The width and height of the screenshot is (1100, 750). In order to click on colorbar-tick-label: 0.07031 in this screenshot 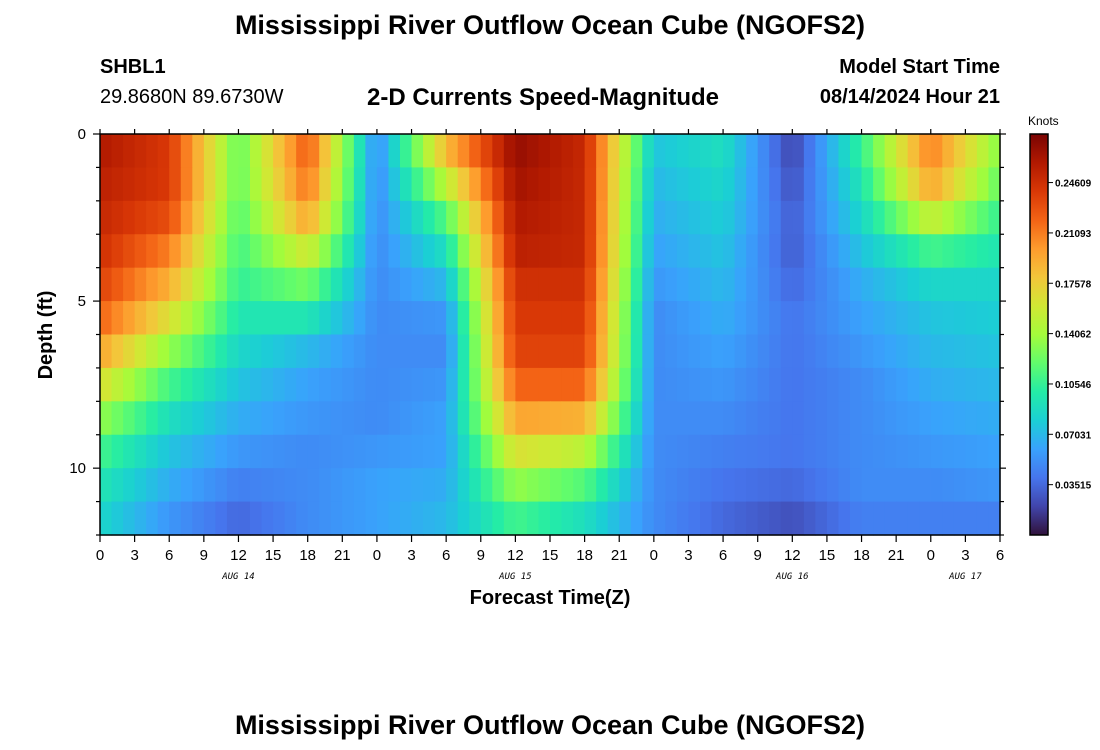, I will do `click(1073, 435)`.